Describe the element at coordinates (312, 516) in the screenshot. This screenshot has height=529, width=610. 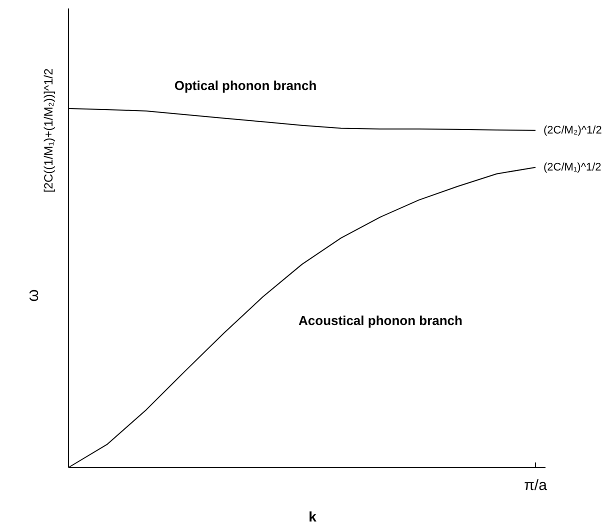
I see `x-axis-title: k` at that location.